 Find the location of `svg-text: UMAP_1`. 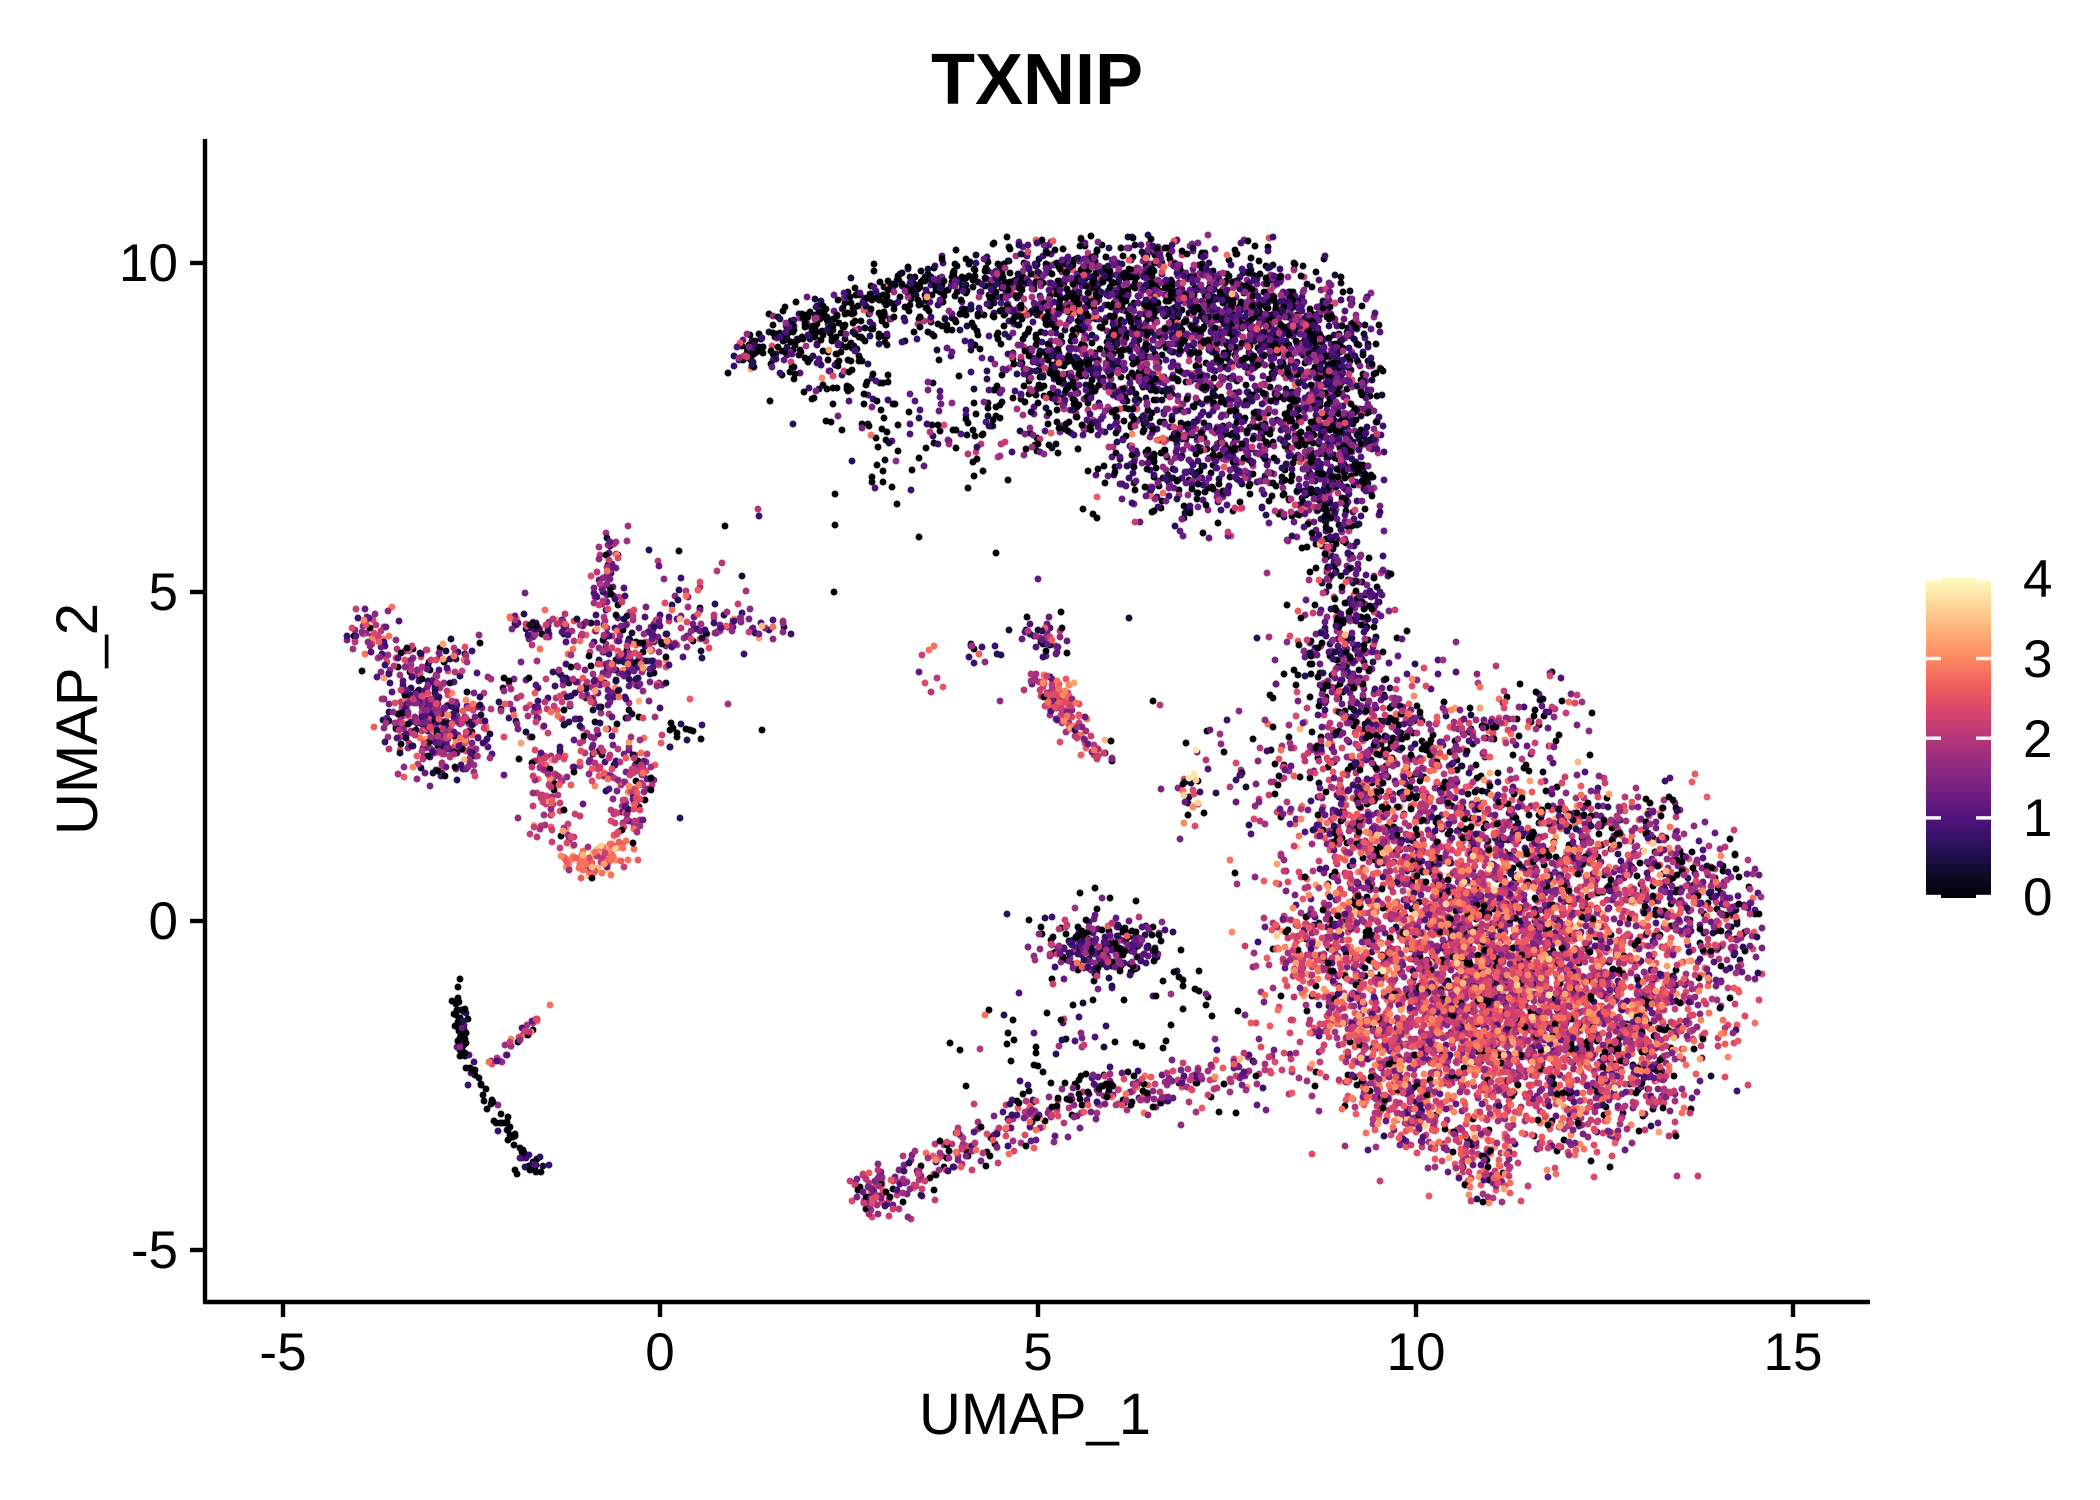

svg-text: UMAP_1 is located at coordinates (1035, 1414).